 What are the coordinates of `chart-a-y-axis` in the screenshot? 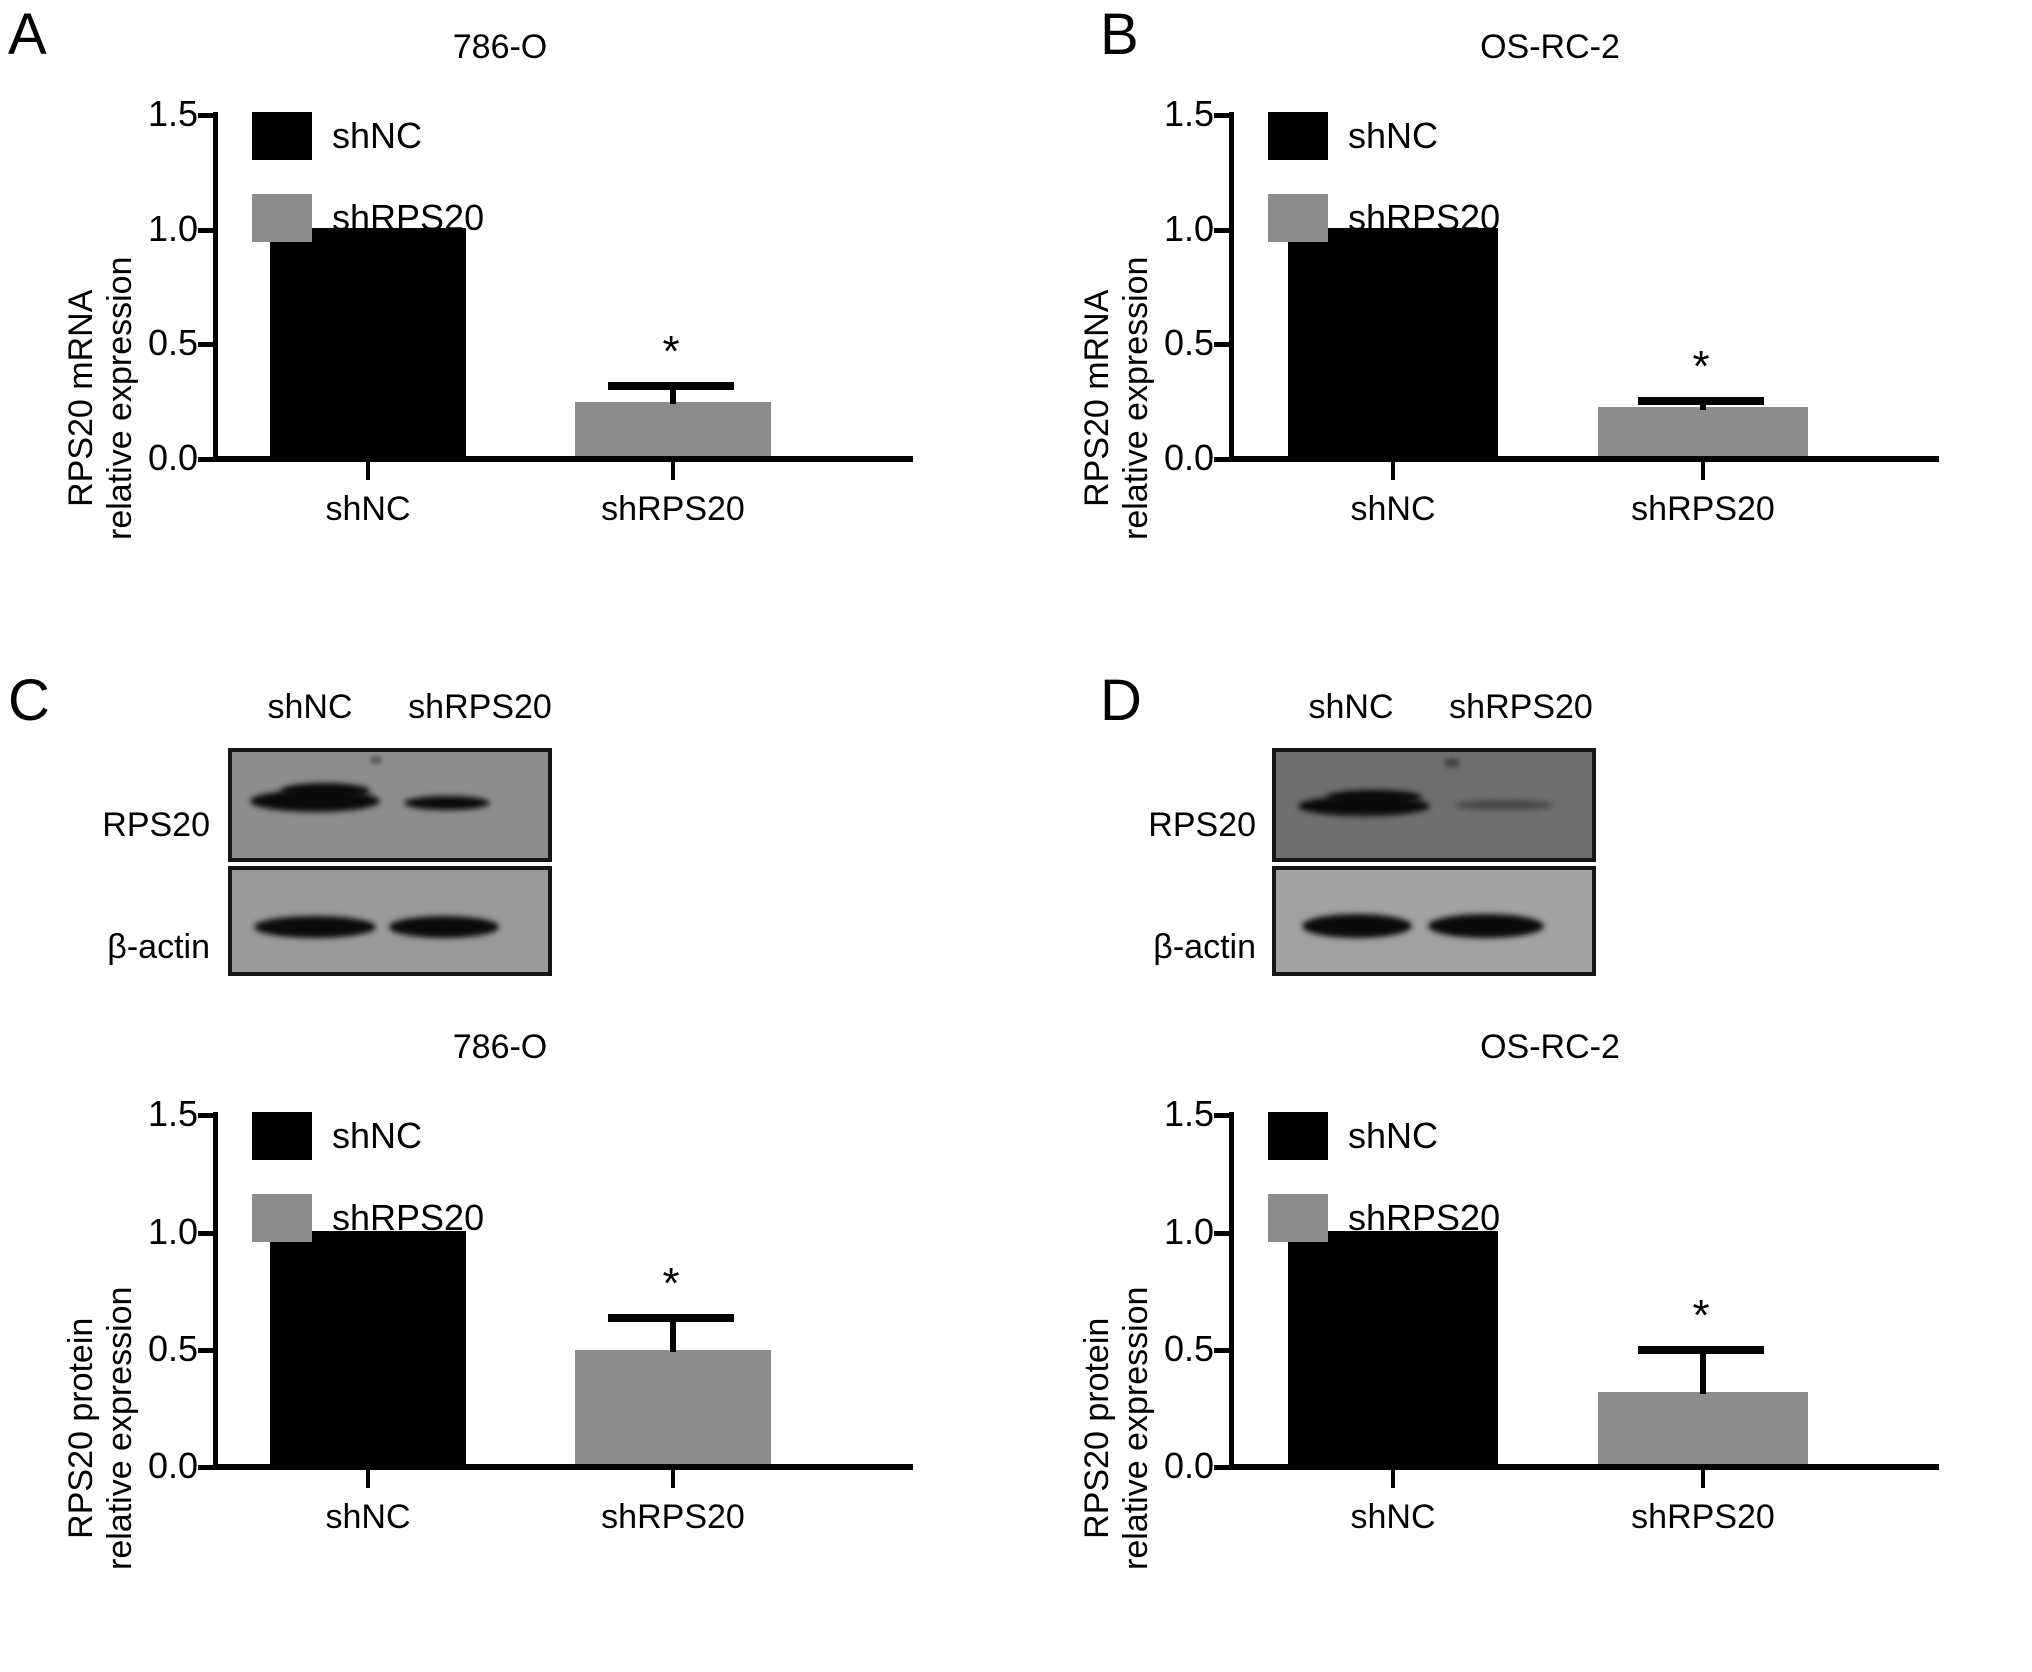 It's located at (215, 287).